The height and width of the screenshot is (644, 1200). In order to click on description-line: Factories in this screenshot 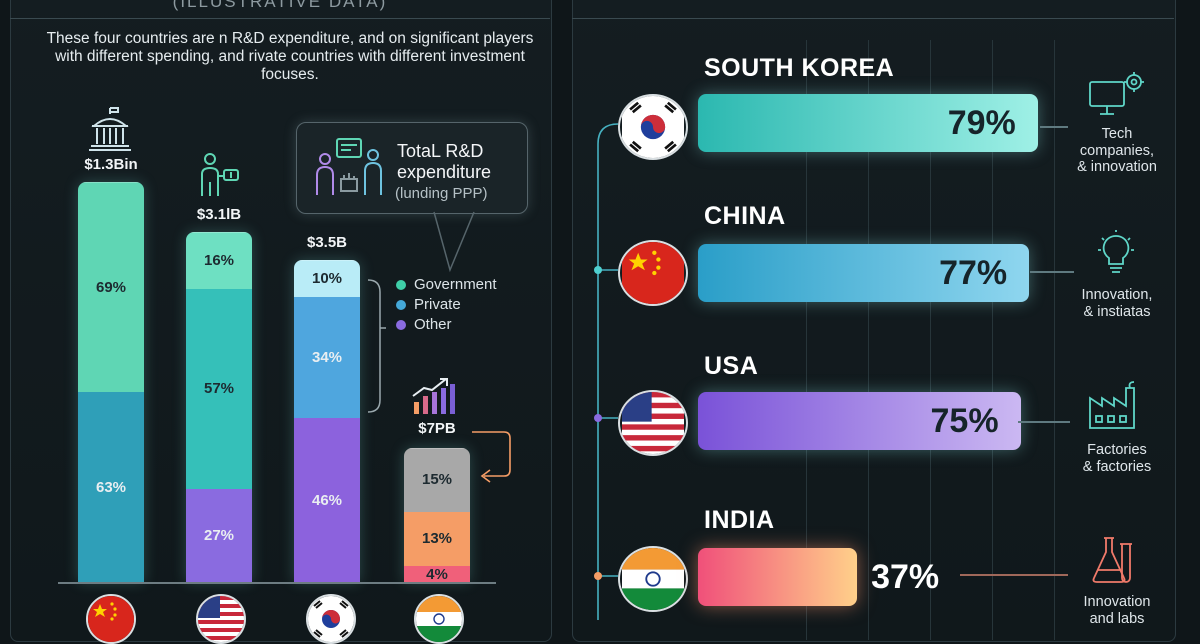, I will do `click(1117, 450)`.